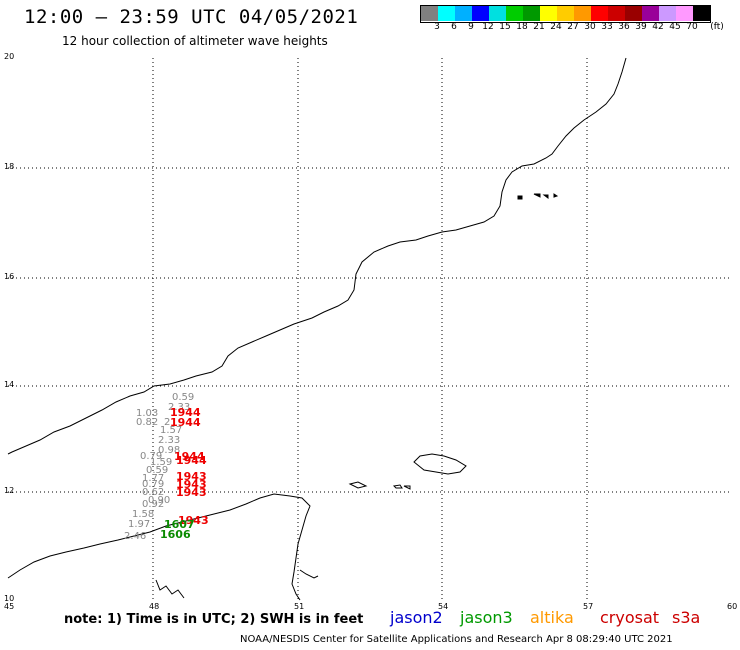 The image size is (740, 650). I want to click on legend-label: 45, so click(675, 27).